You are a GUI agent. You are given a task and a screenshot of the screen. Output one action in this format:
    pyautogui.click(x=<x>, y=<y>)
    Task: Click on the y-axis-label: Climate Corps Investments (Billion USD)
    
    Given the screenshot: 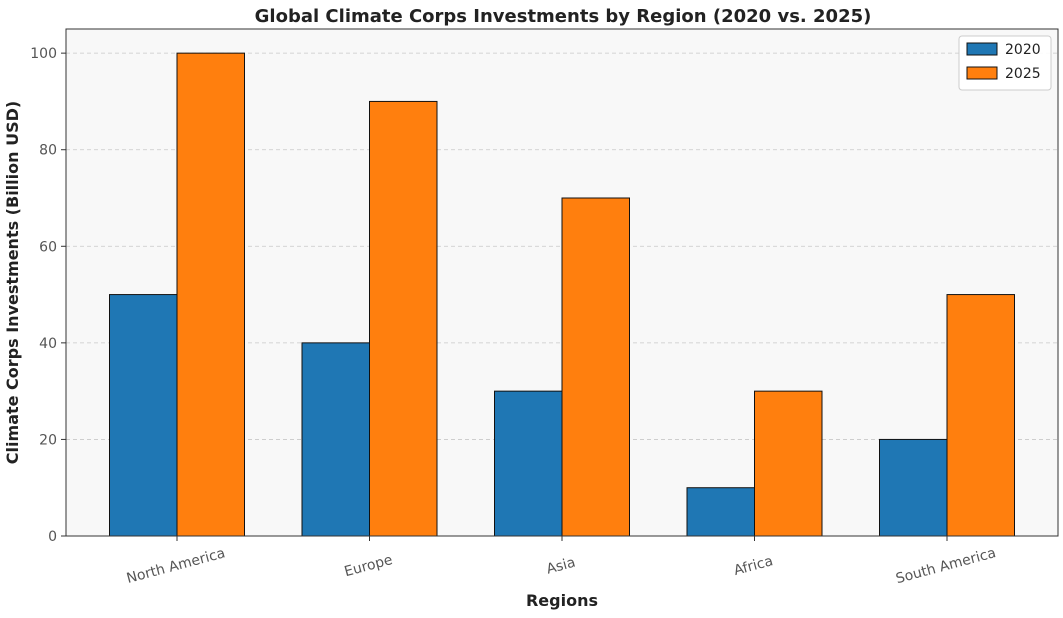 What is the action you would take?
    pyautogui.click(x=12, y=282)
    